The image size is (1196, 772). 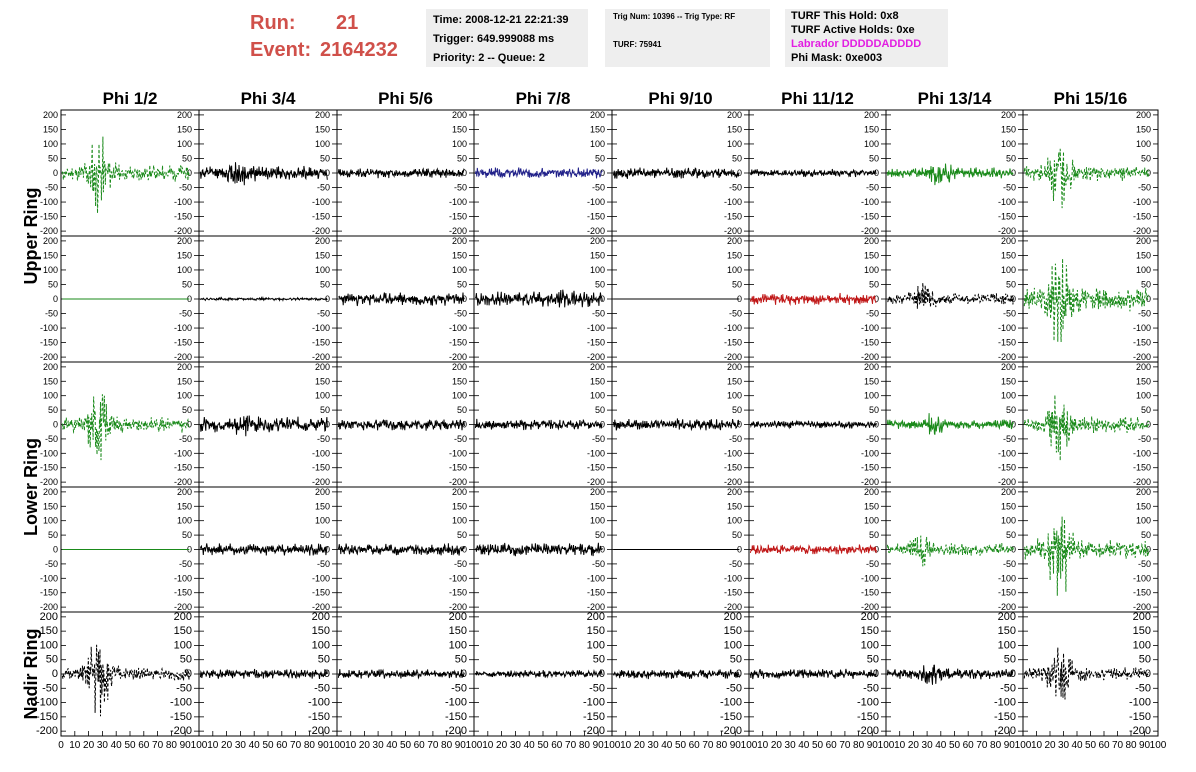 What do you see at coordinates (763, 745) in the screenshot?
I see `x-tick-label: 10` at bounding box center [763, 745].